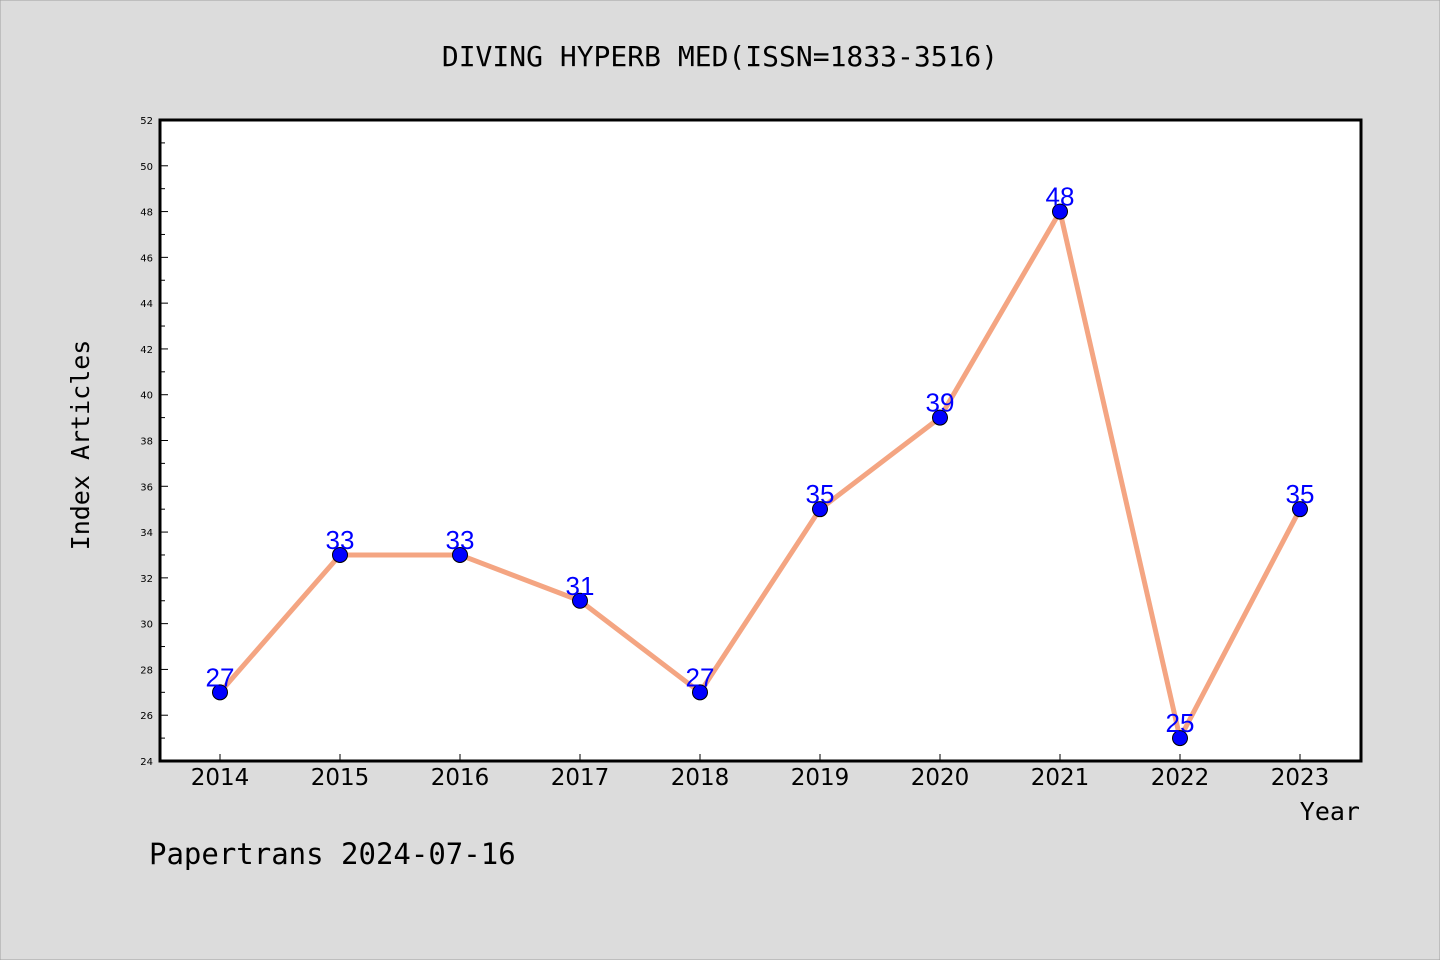  I want to click on x-tick-label: 2020, so click(940, 778).